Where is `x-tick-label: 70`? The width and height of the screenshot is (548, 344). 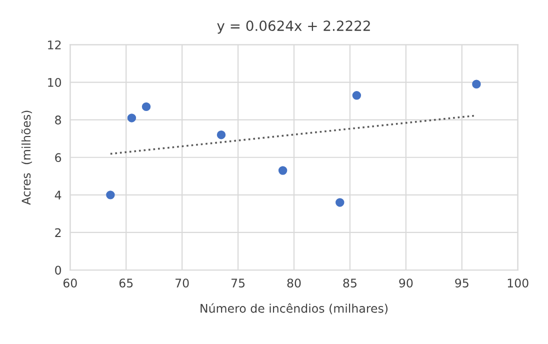 x-tick-label: 70 is located at coordinates (182, 283).